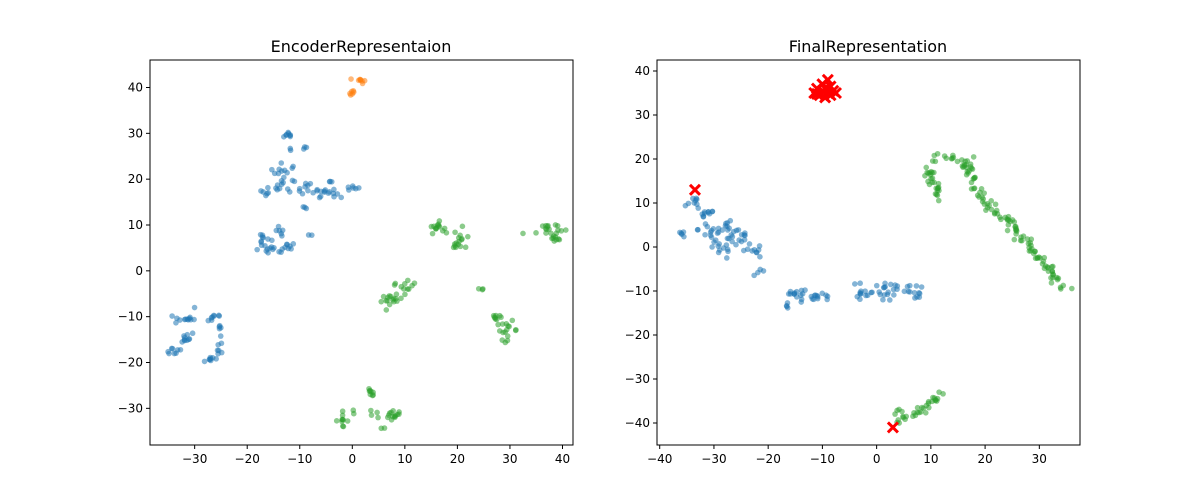 The height and width of the screenshot is (500, 1200). I want to click on y-tick-label: −10, so click(637, 291).